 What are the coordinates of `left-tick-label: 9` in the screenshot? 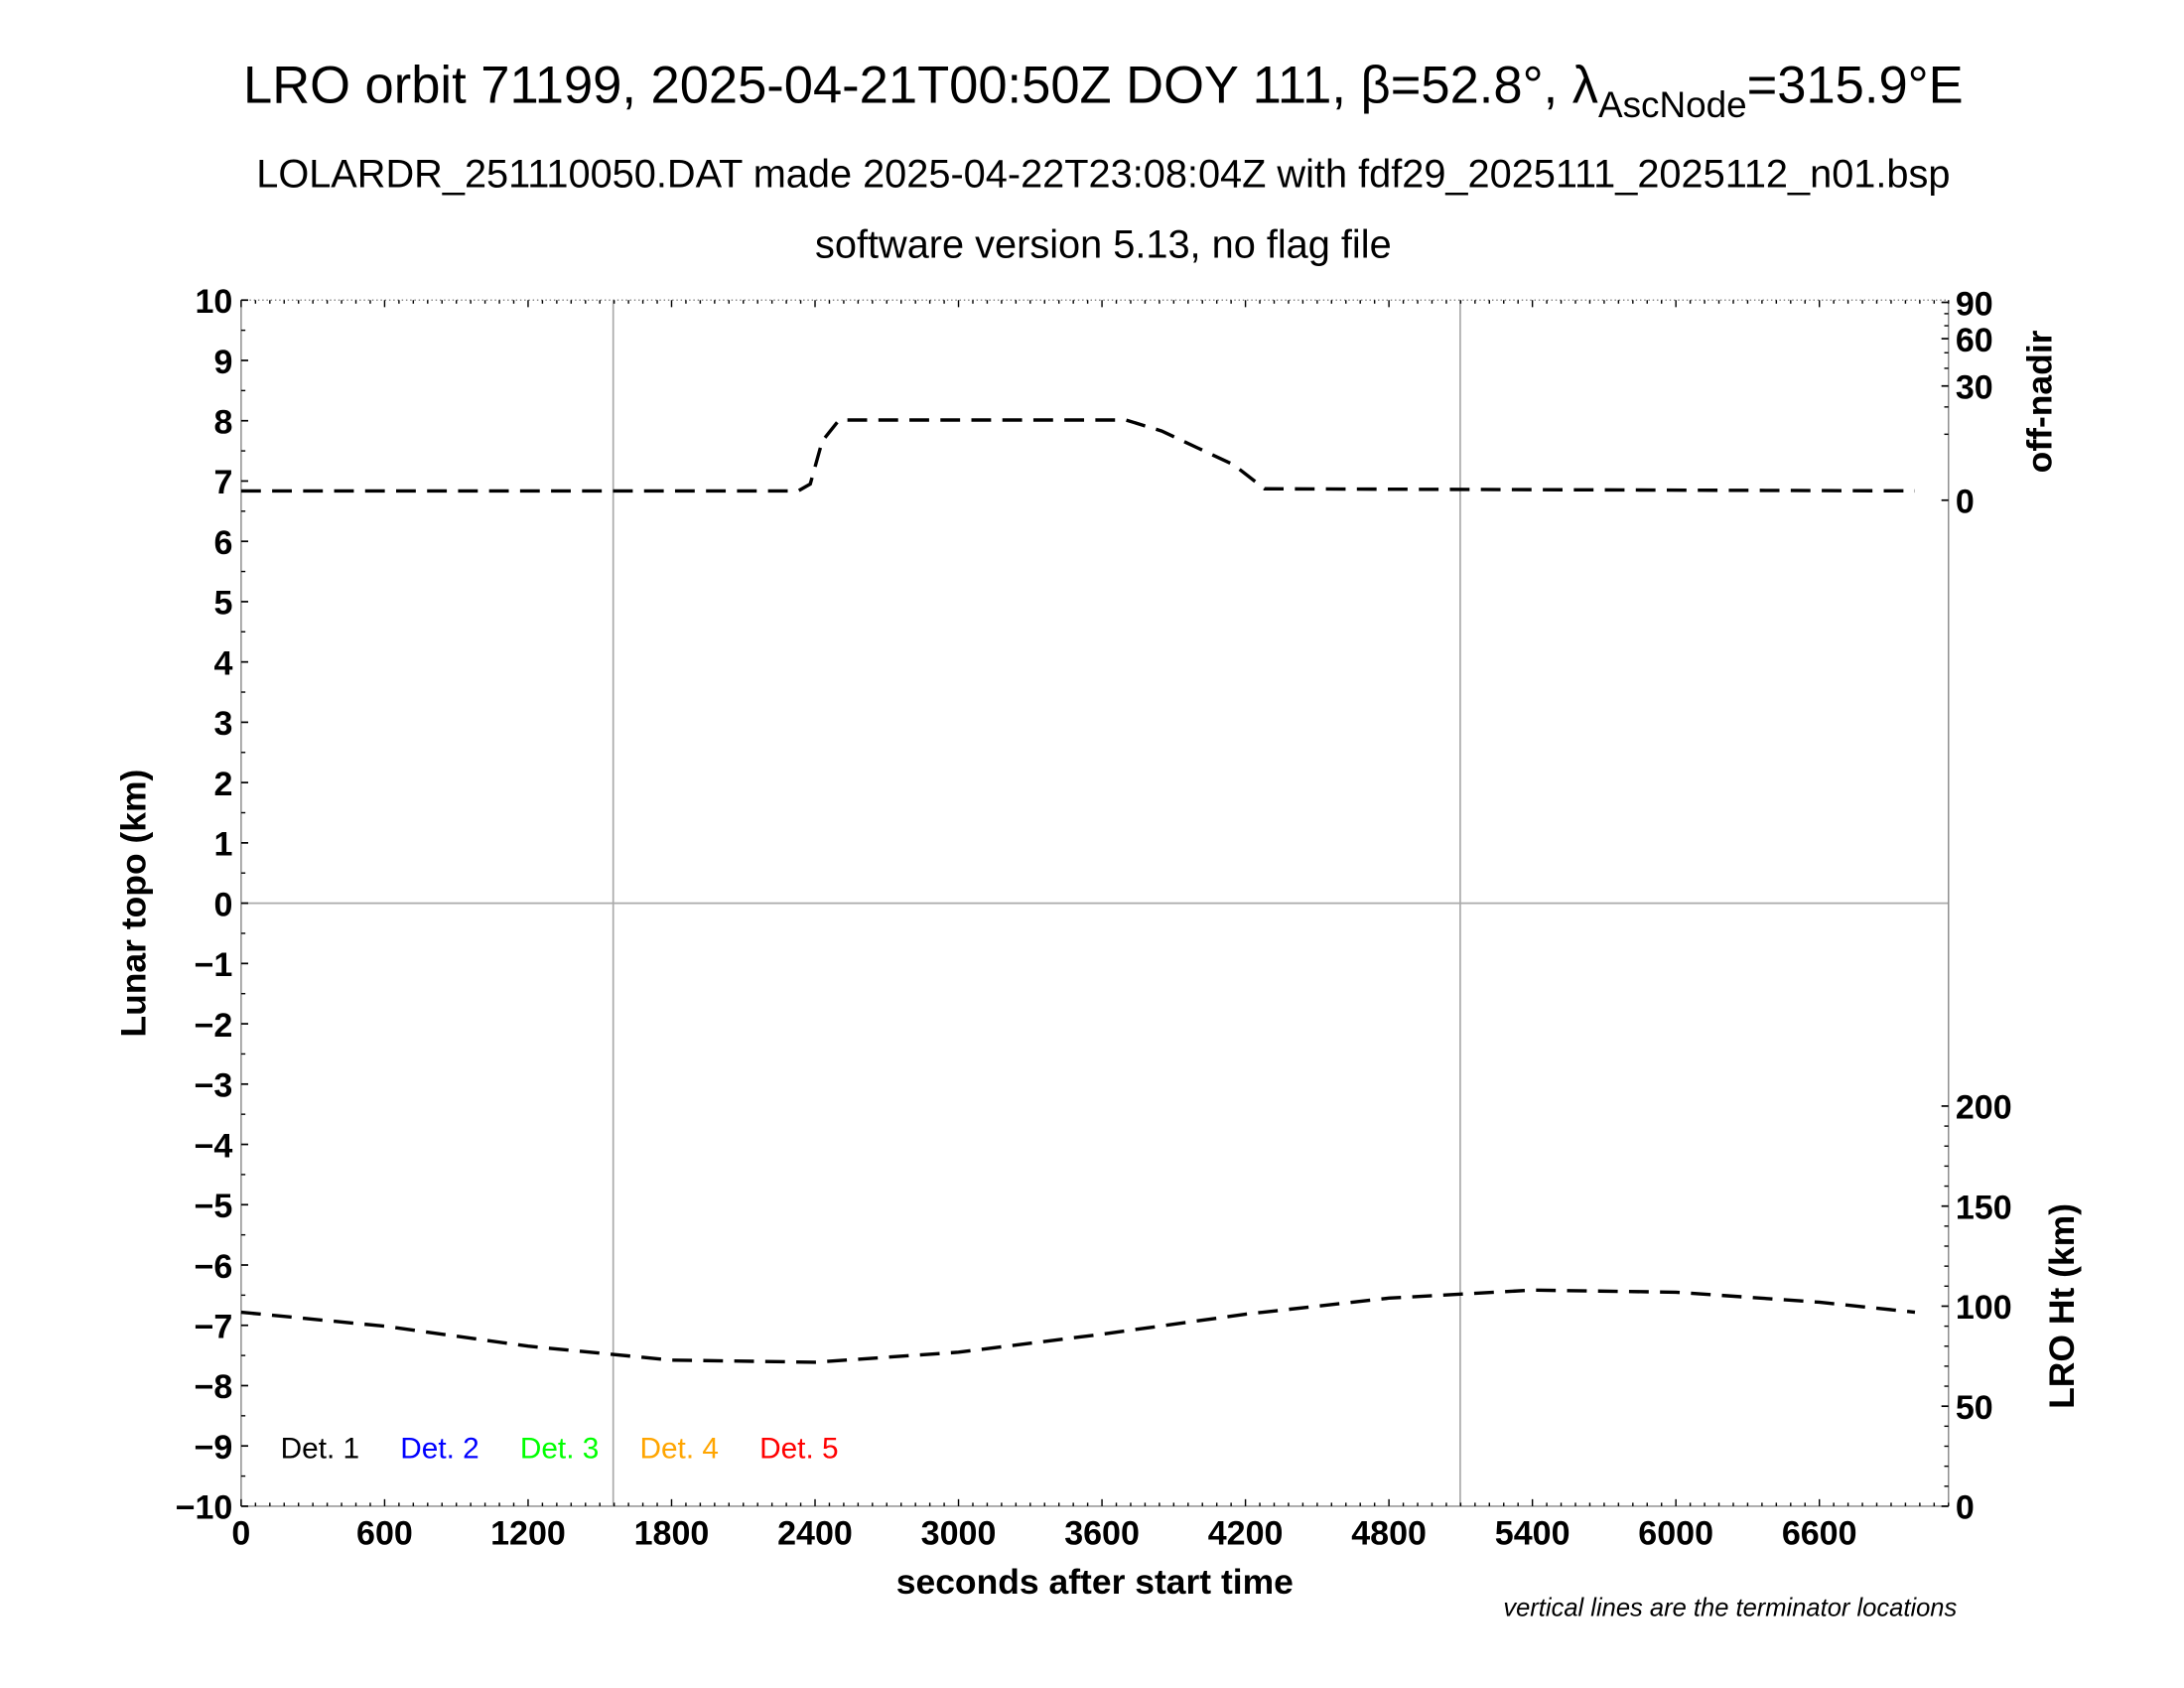 It's located at (222, 362).